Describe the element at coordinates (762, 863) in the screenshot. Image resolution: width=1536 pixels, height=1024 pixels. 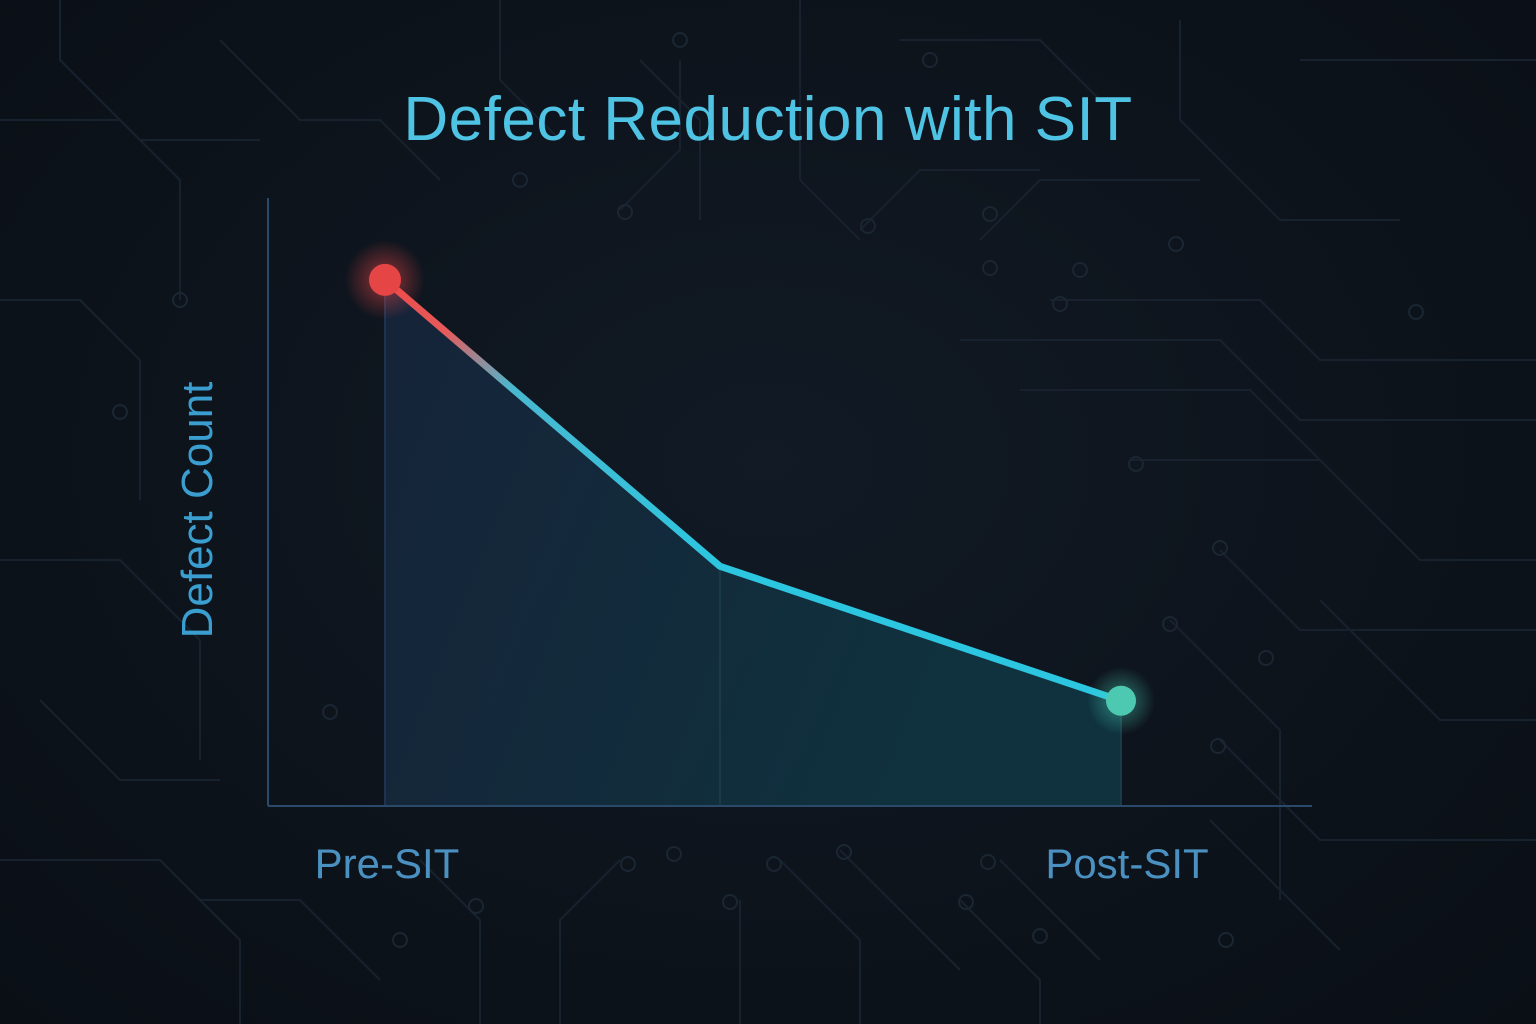
I see `x-tick-labels: Pre-SIT Post-SIT` at that location.